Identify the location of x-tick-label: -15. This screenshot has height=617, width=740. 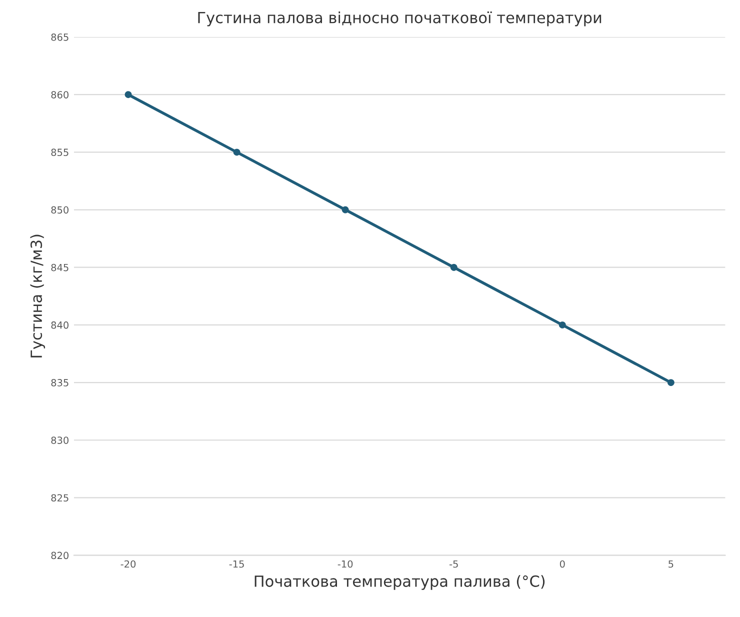
(236, 564).